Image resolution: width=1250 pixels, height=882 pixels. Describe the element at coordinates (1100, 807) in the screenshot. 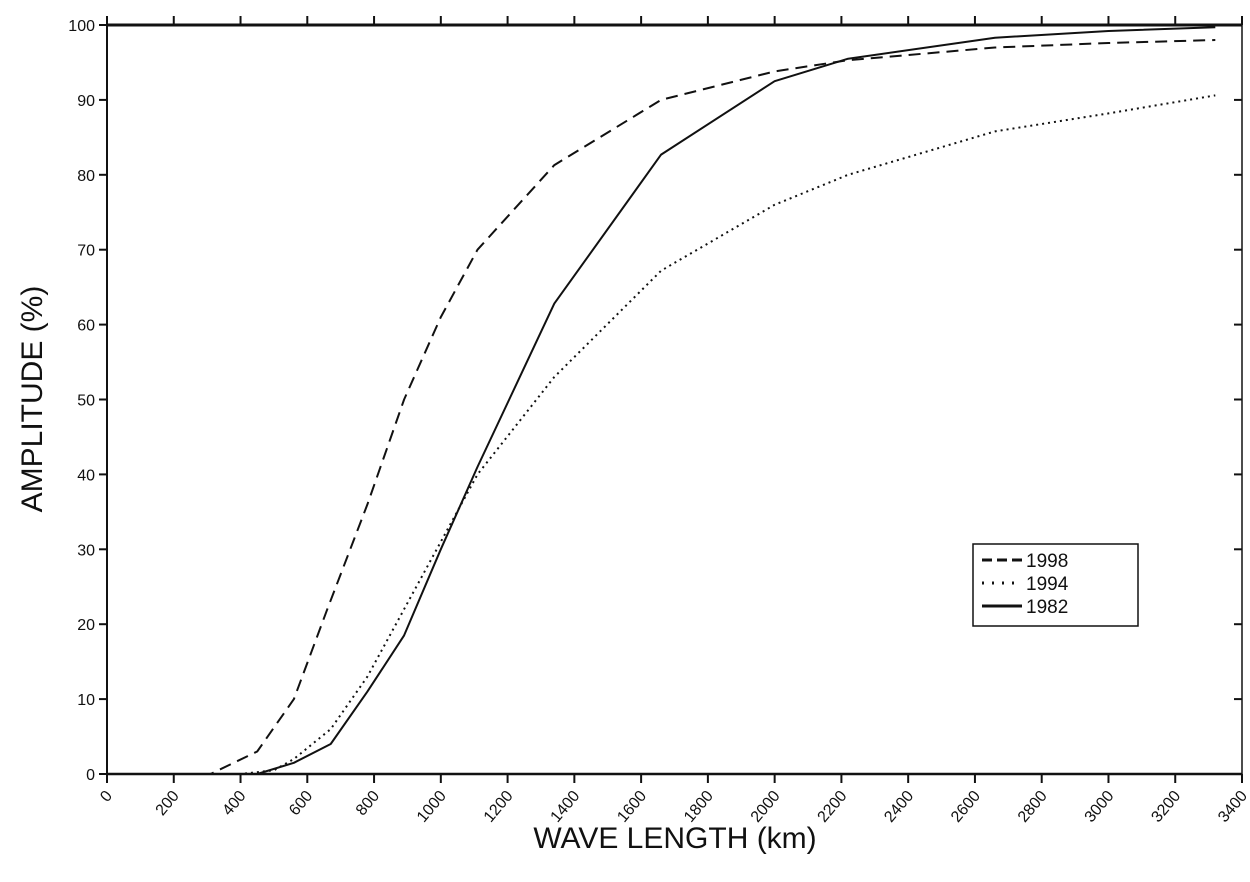

I see `x-tick-label: 3000` at that location.